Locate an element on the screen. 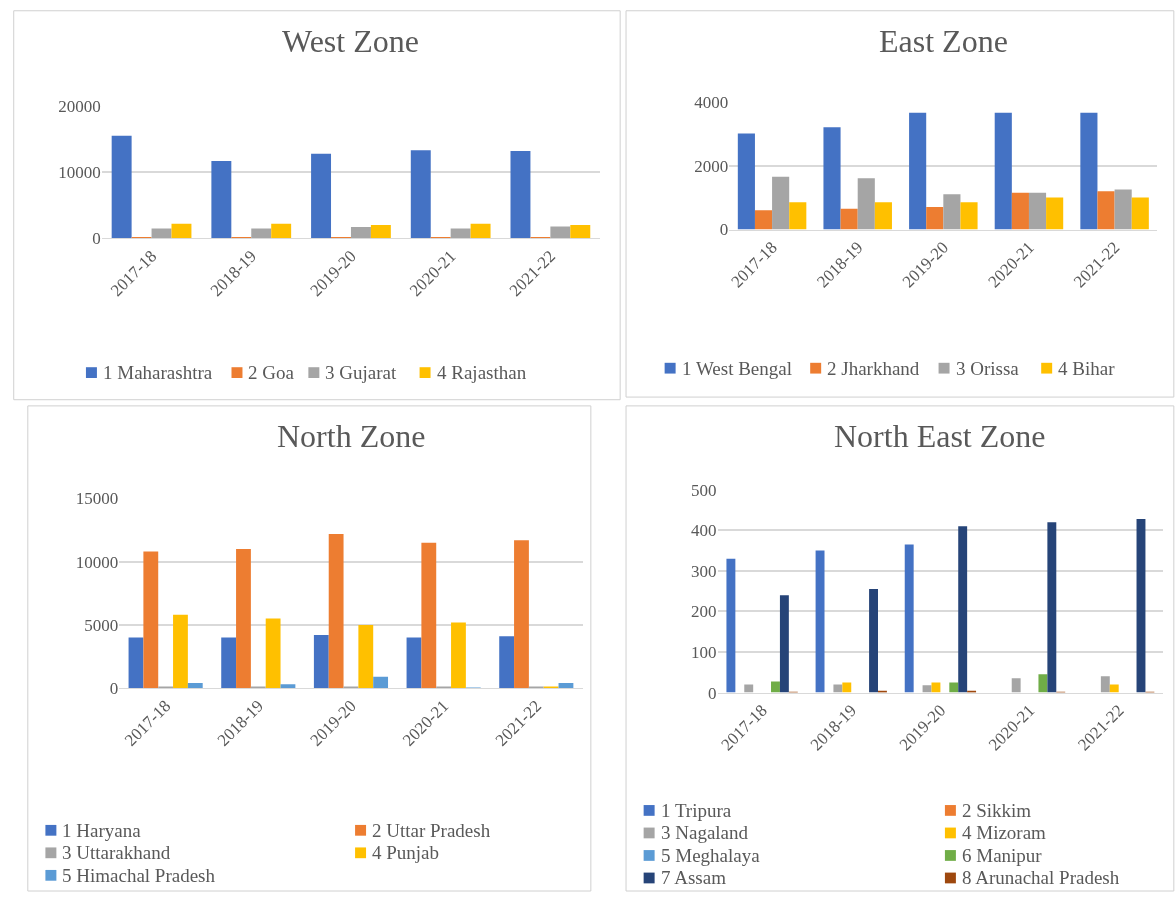 The image size is (1175, 901). y-tick-label: 20000 is located at coordinates (79, 106).